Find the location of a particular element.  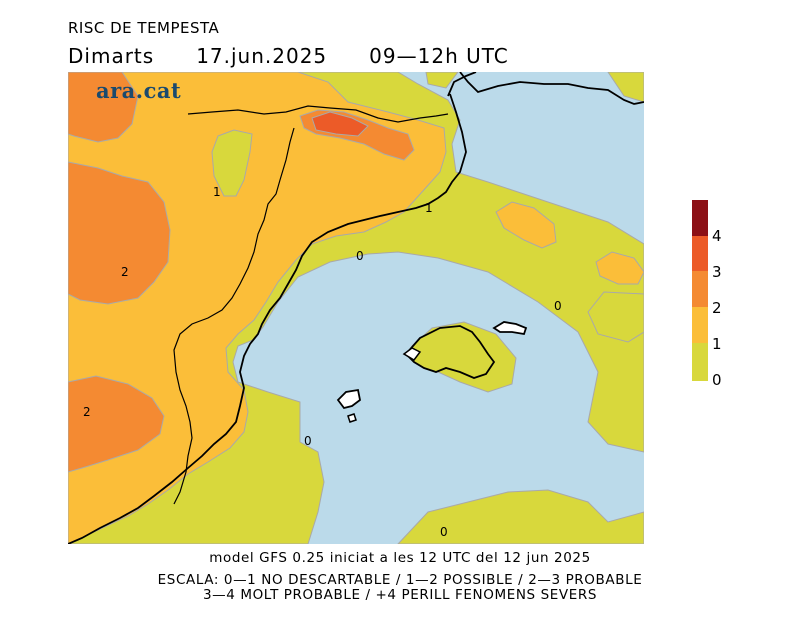

forecast-hours: 09—12h UTC is located at coordinates (439, 56).